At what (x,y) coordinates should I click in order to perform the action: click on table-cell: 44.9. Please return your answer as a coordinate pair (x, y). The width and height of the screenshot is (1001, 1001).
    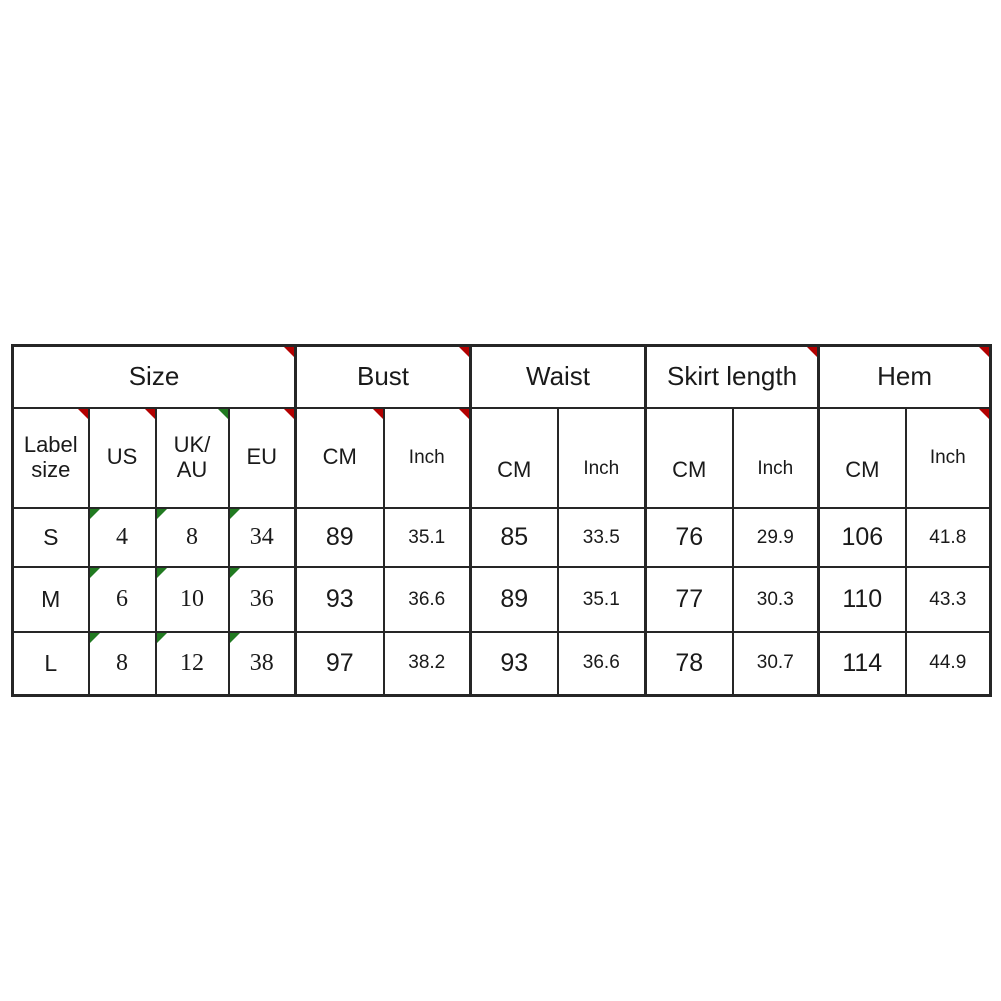
    Looking at the image, I should click on (948, 663).